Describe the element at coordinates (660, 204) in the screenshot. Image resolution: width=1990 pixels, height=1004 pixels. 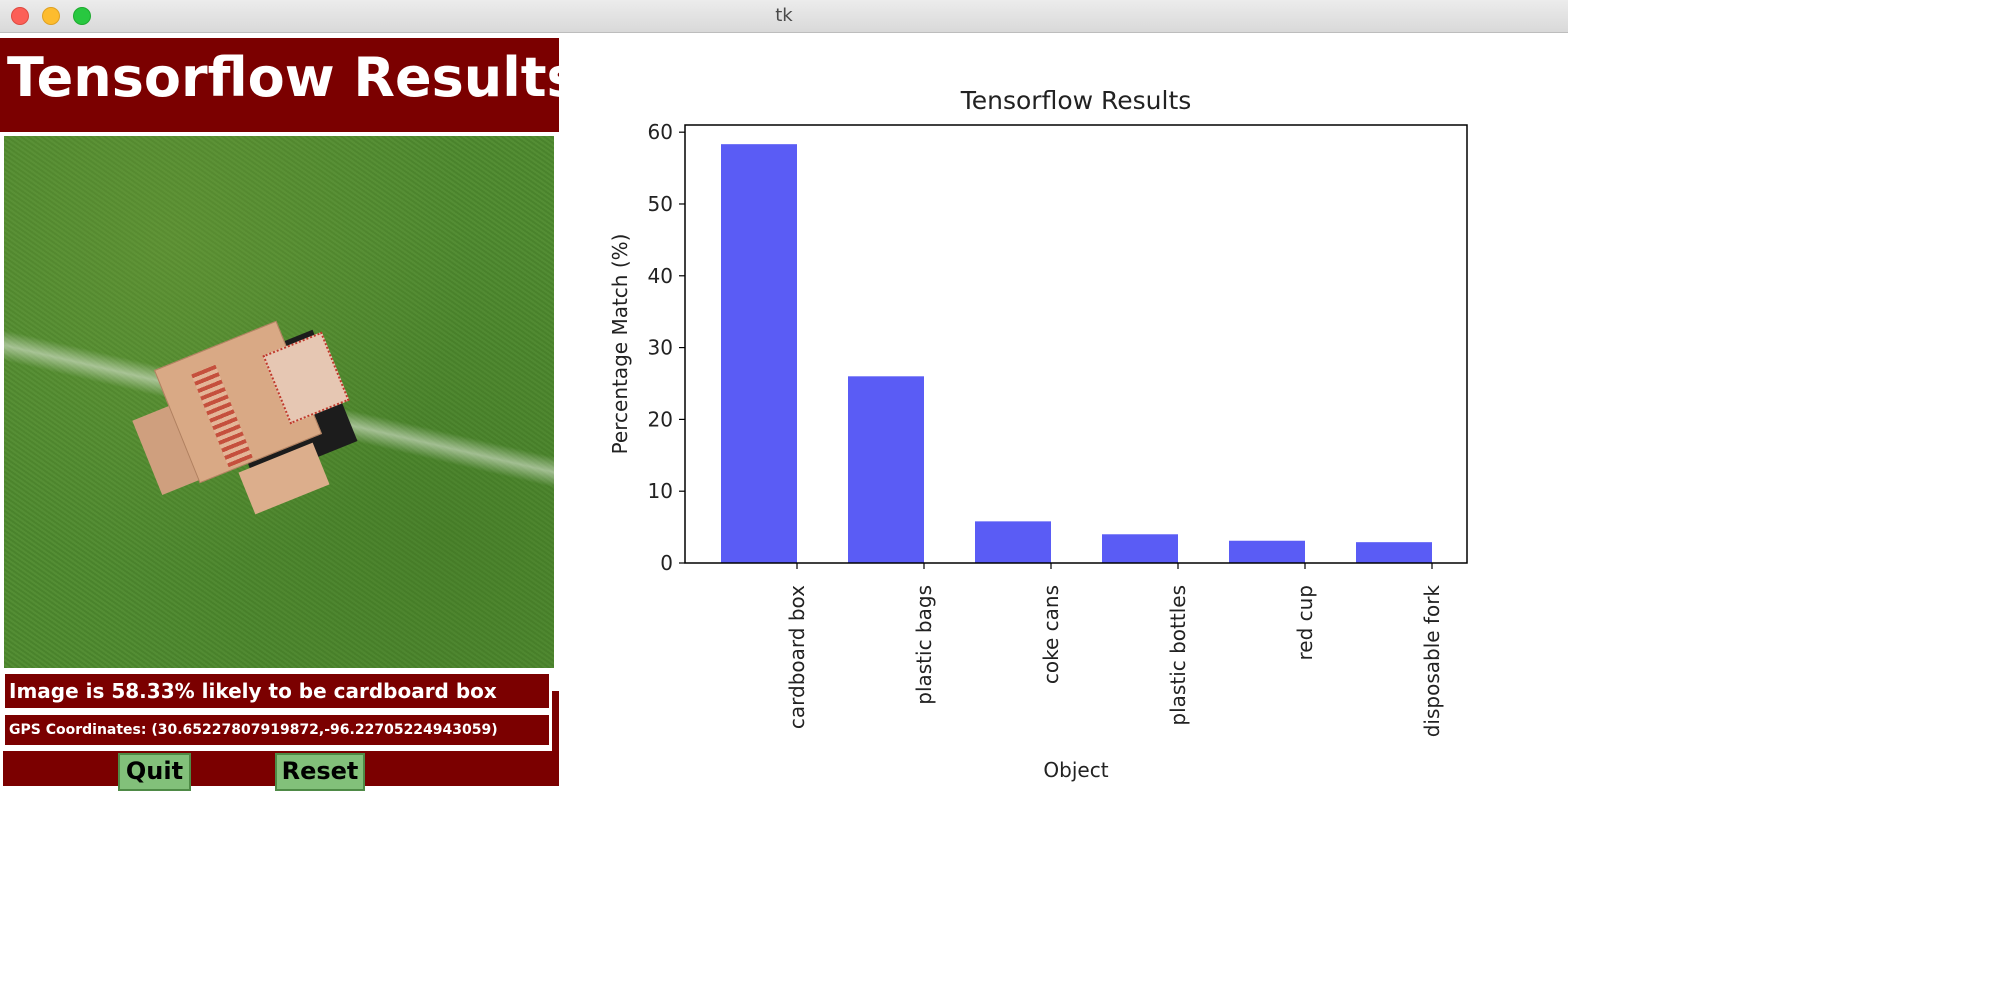
I see `y-tick-label: 50` at that location.